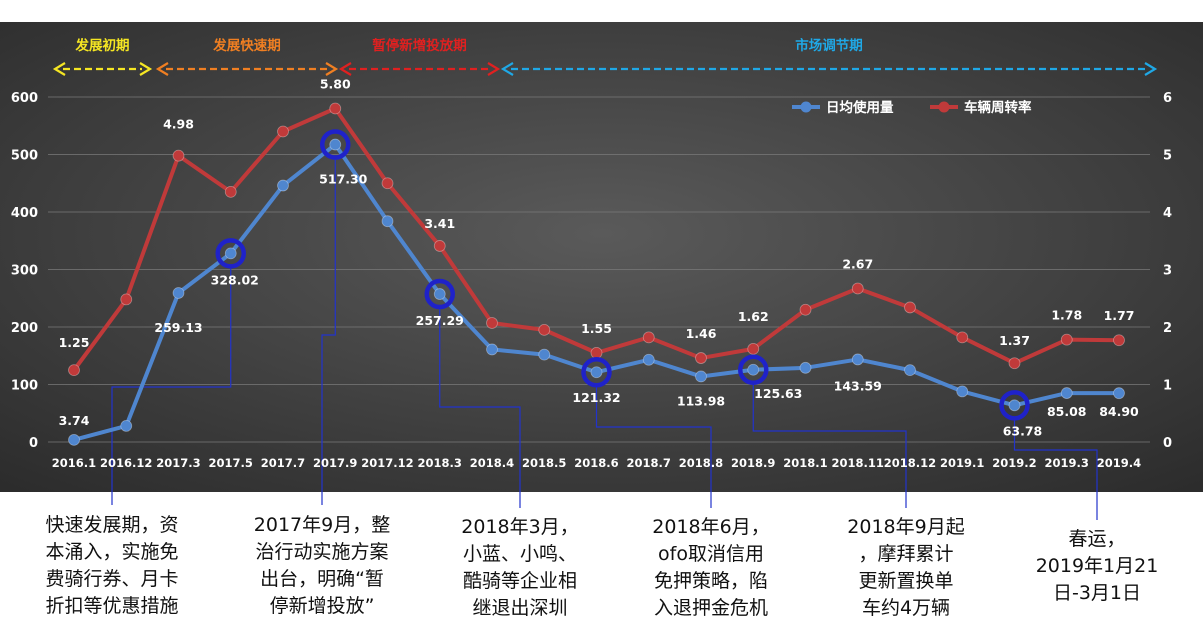  What do you see at coordinates (711, 567) in the screenshot?
I see `annotation-note: 2018年6月， ofo取消信用 免押策略，陷 入退押金危机` at bounding box center [711, 567].